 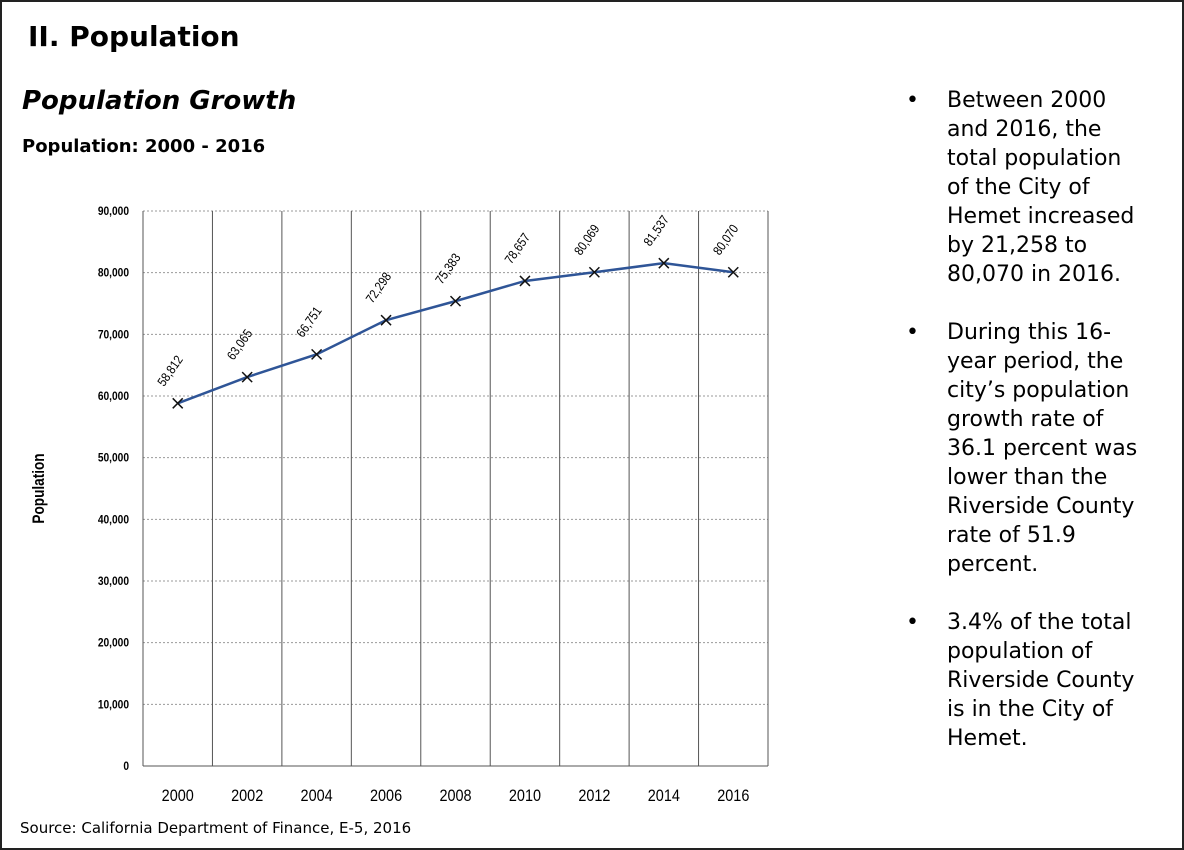 What do you see at coordinates (178, 796) in the screenshot?
I see `x-tick-label: 2000` at bounding box center [178, 796].